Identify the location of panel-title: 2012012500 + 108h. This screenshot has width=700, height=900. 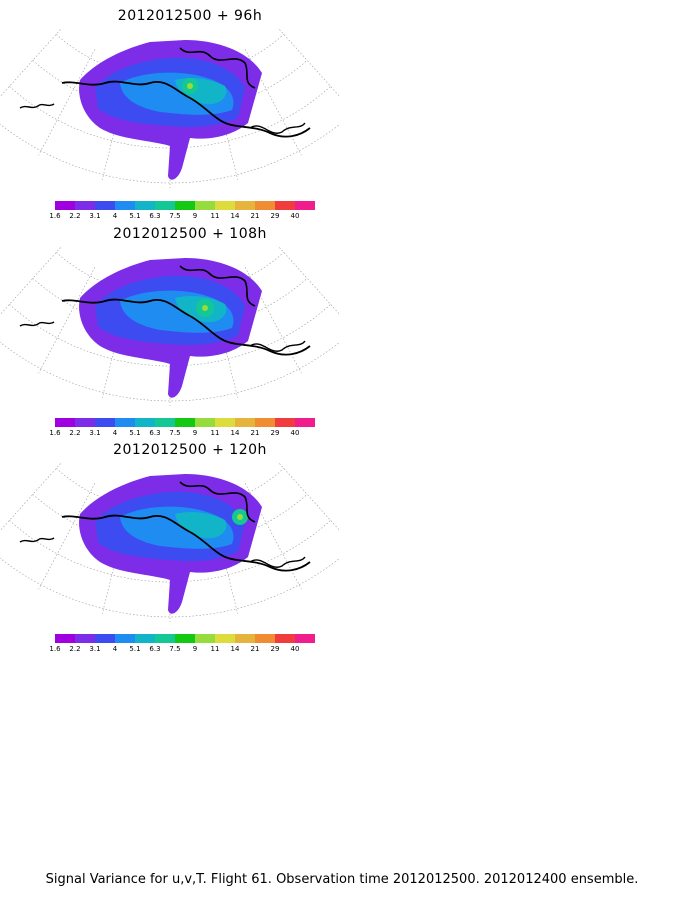
(190, 234).